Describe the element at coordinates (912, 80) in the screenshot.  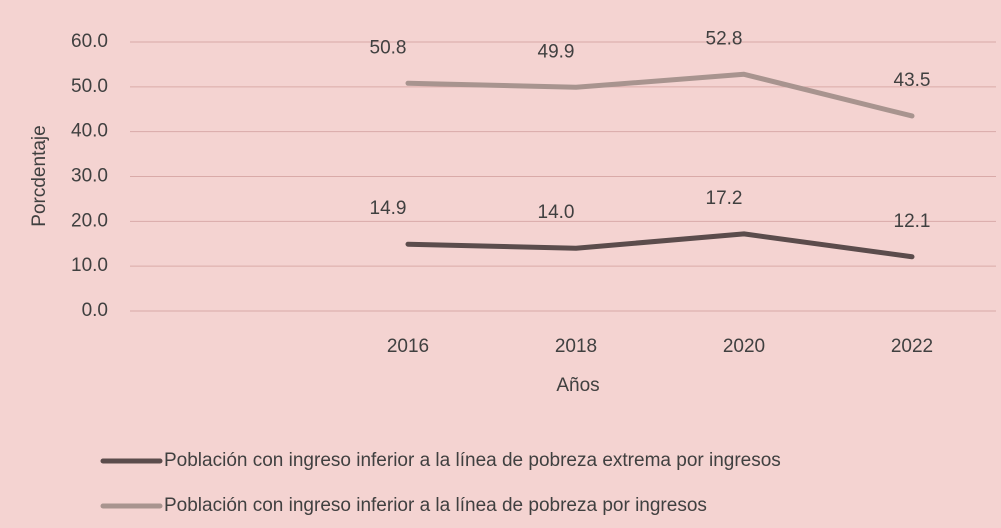
I see `data-label: 43.5` at that location.